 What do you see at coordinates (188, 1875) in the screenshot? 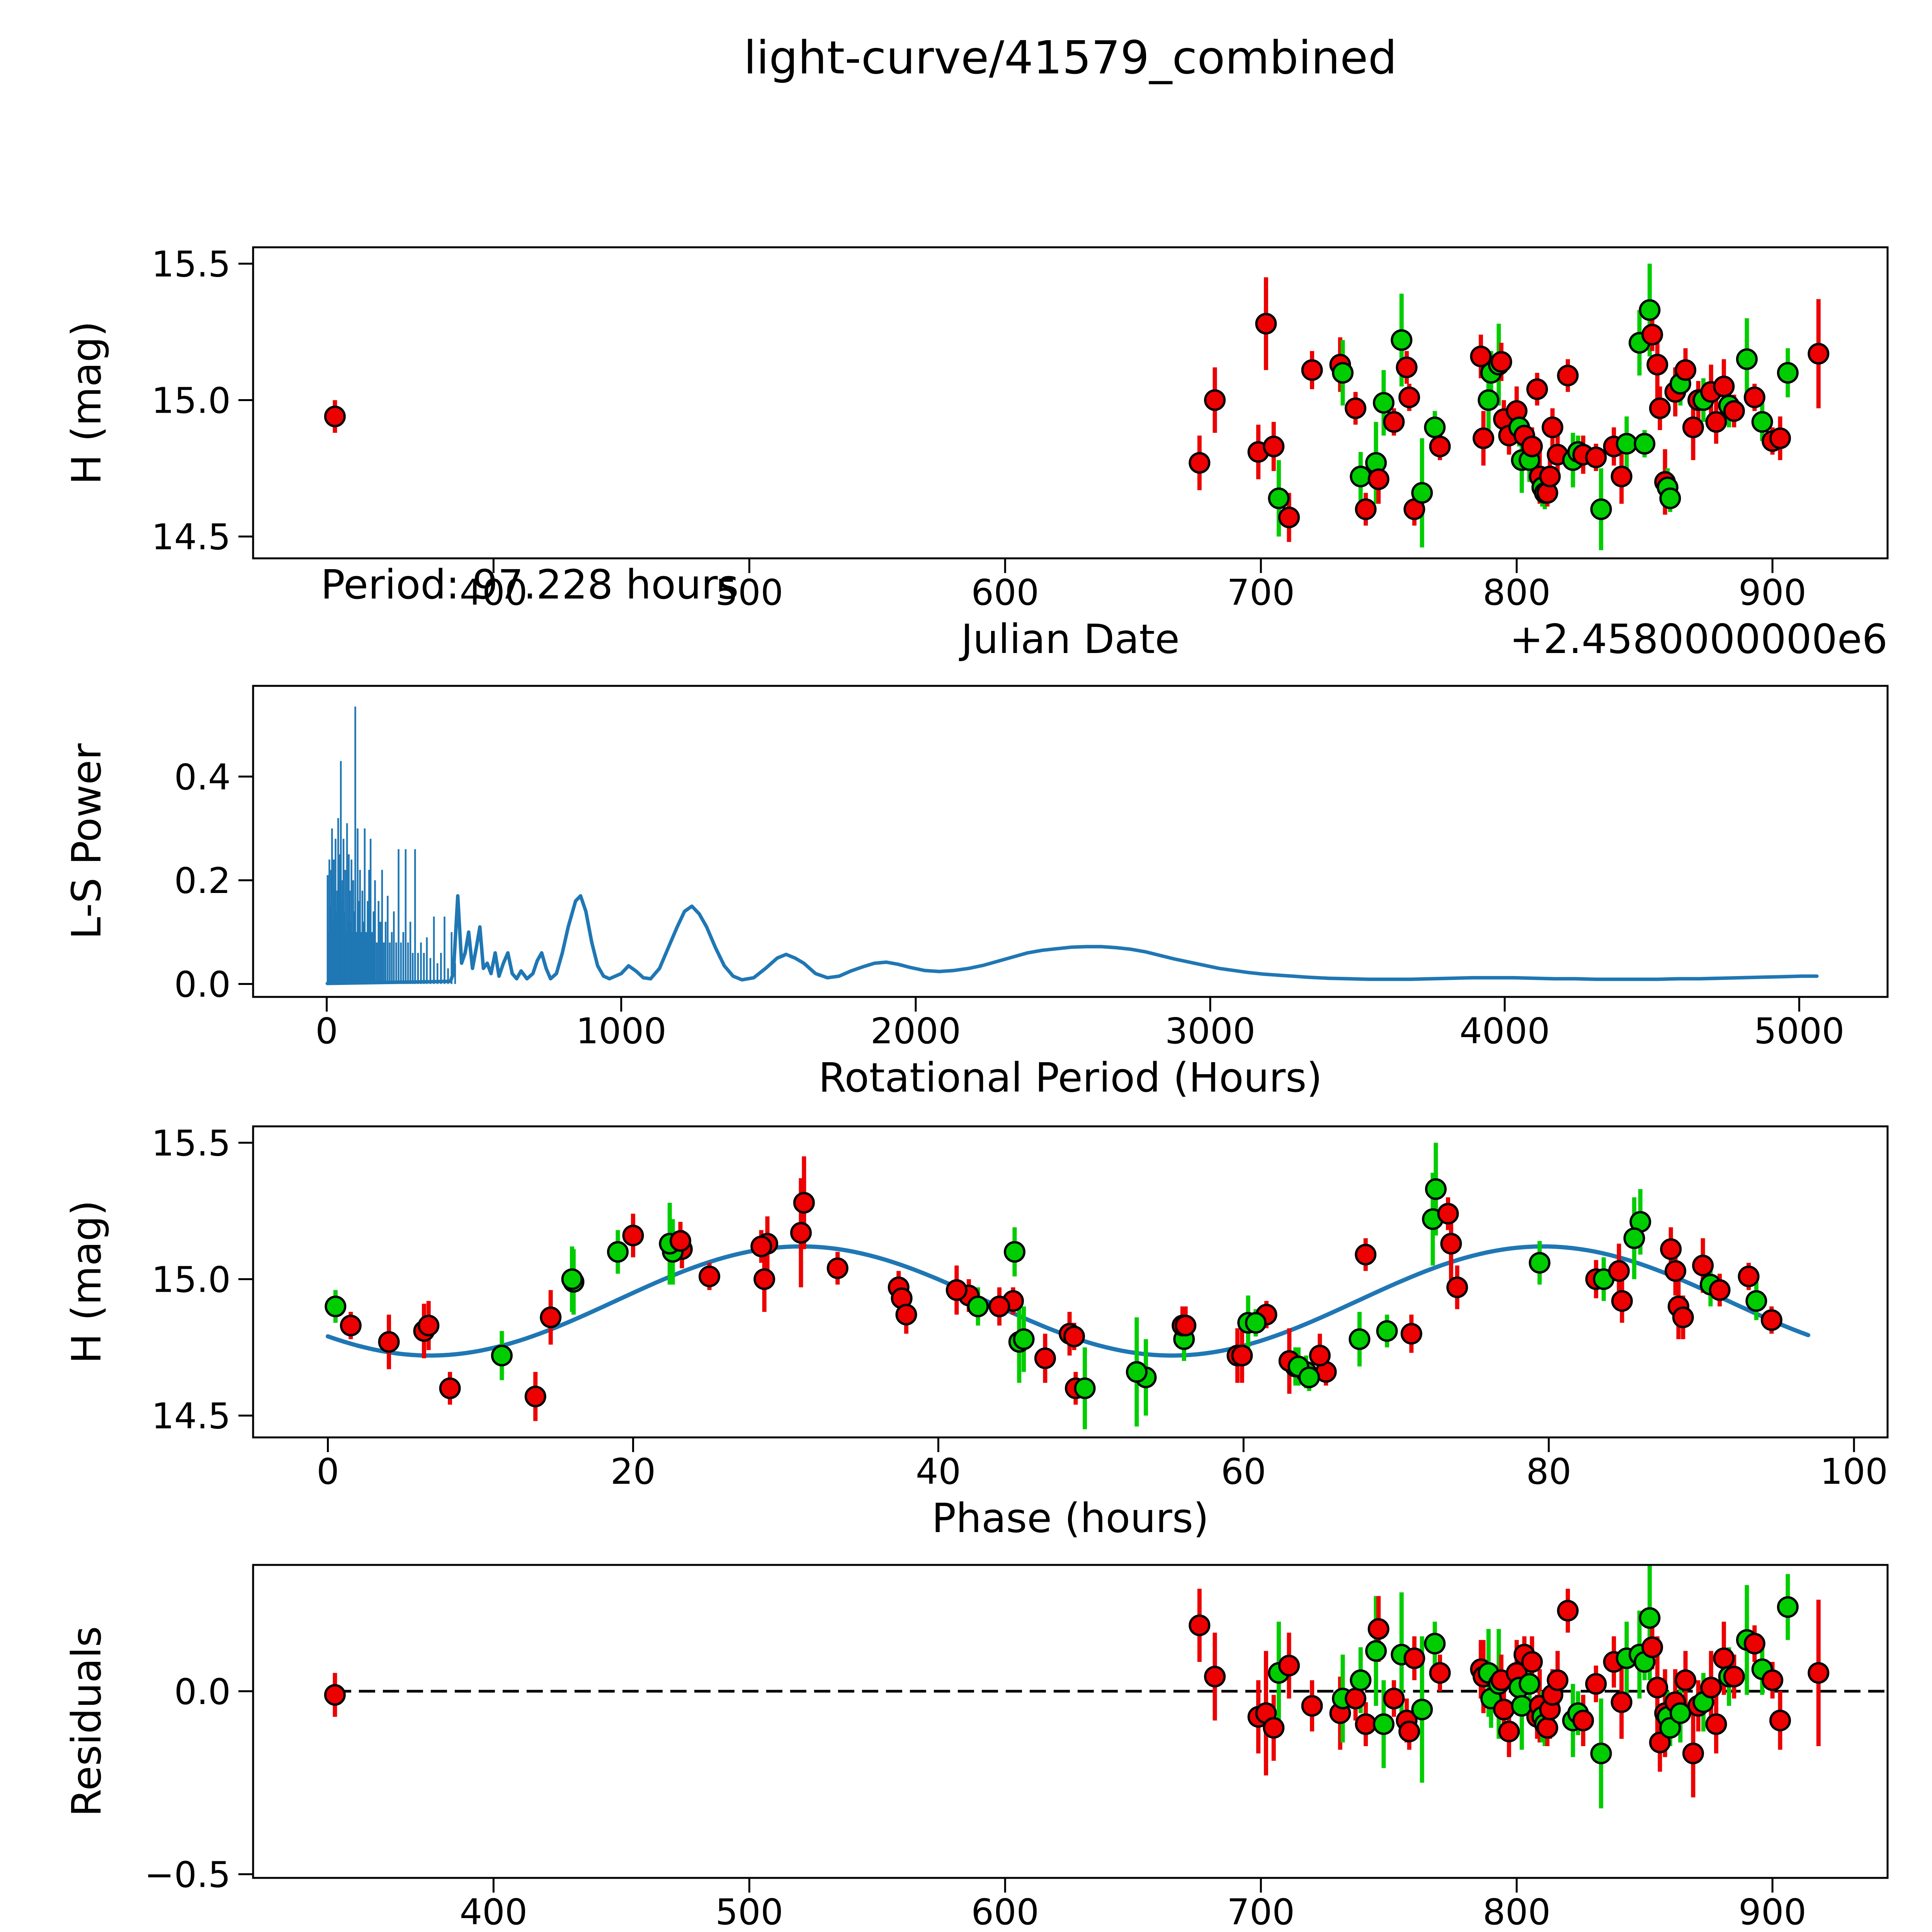
I see `residuals-ytick-label: −0.5` at bounding box center [188, 1875].